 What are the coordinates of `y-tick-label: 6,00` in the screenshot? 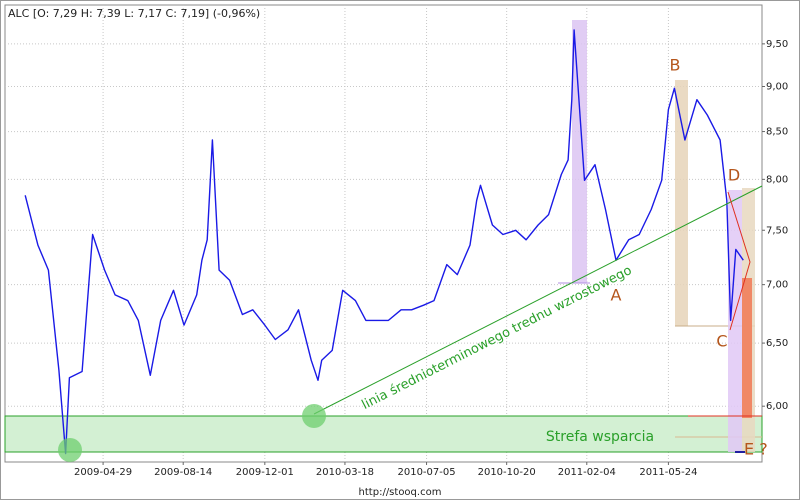 It's located at (777, 406).